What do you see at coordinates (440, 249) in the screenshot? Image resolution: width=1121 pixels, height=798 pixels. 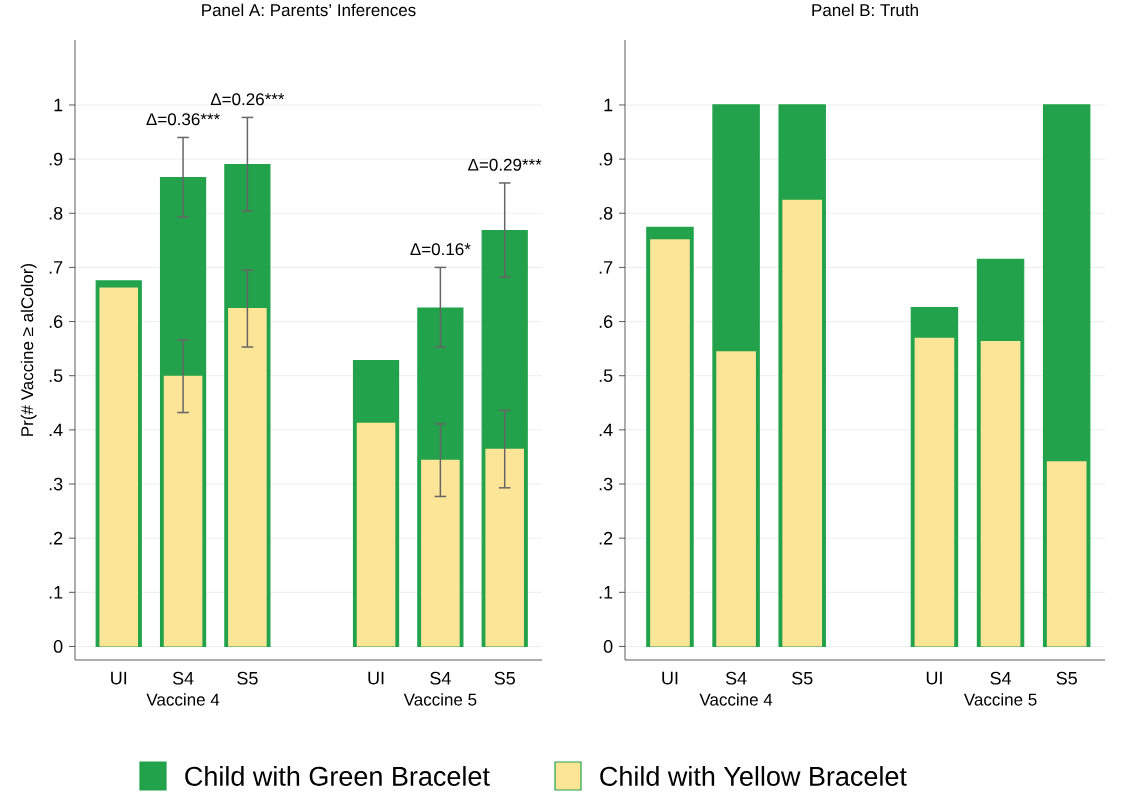 I see `annotation: Δ=0.16*` at bounding box center [440, 249].